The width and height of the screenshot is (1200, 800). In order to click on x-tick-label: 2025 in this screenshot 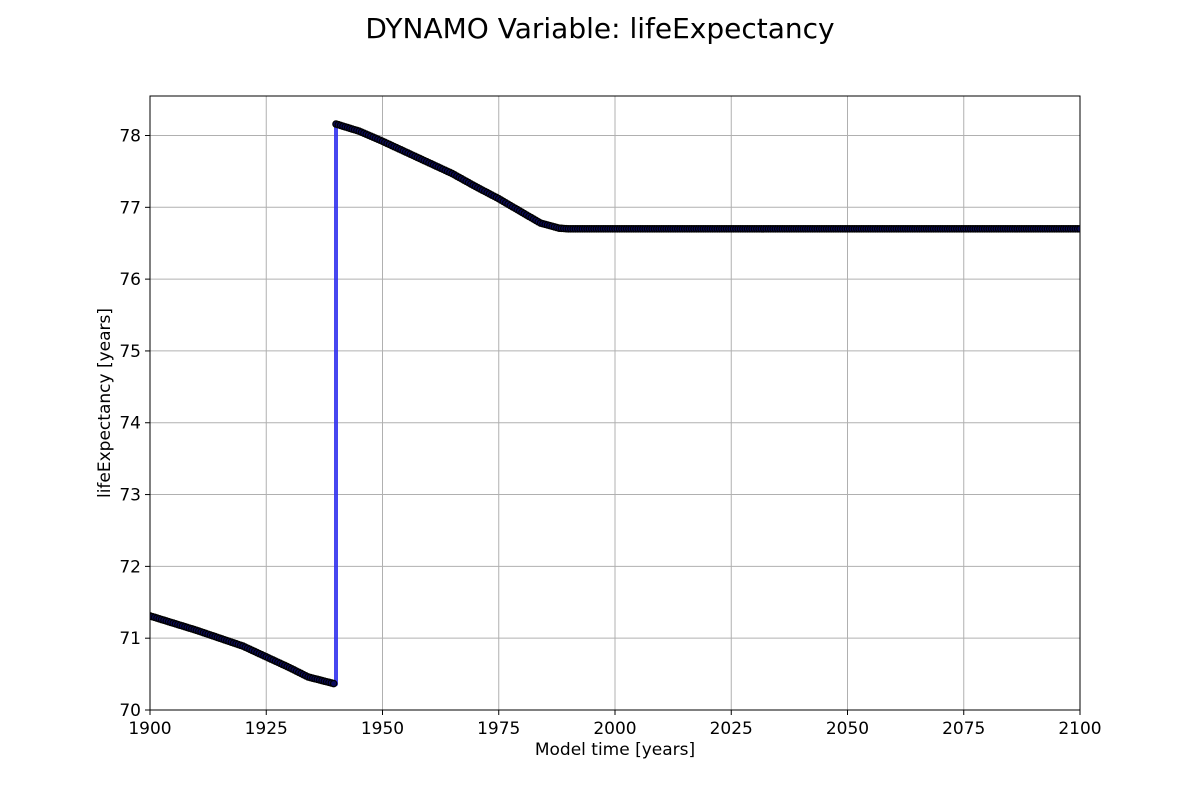, I will do `click(731, 729)`.